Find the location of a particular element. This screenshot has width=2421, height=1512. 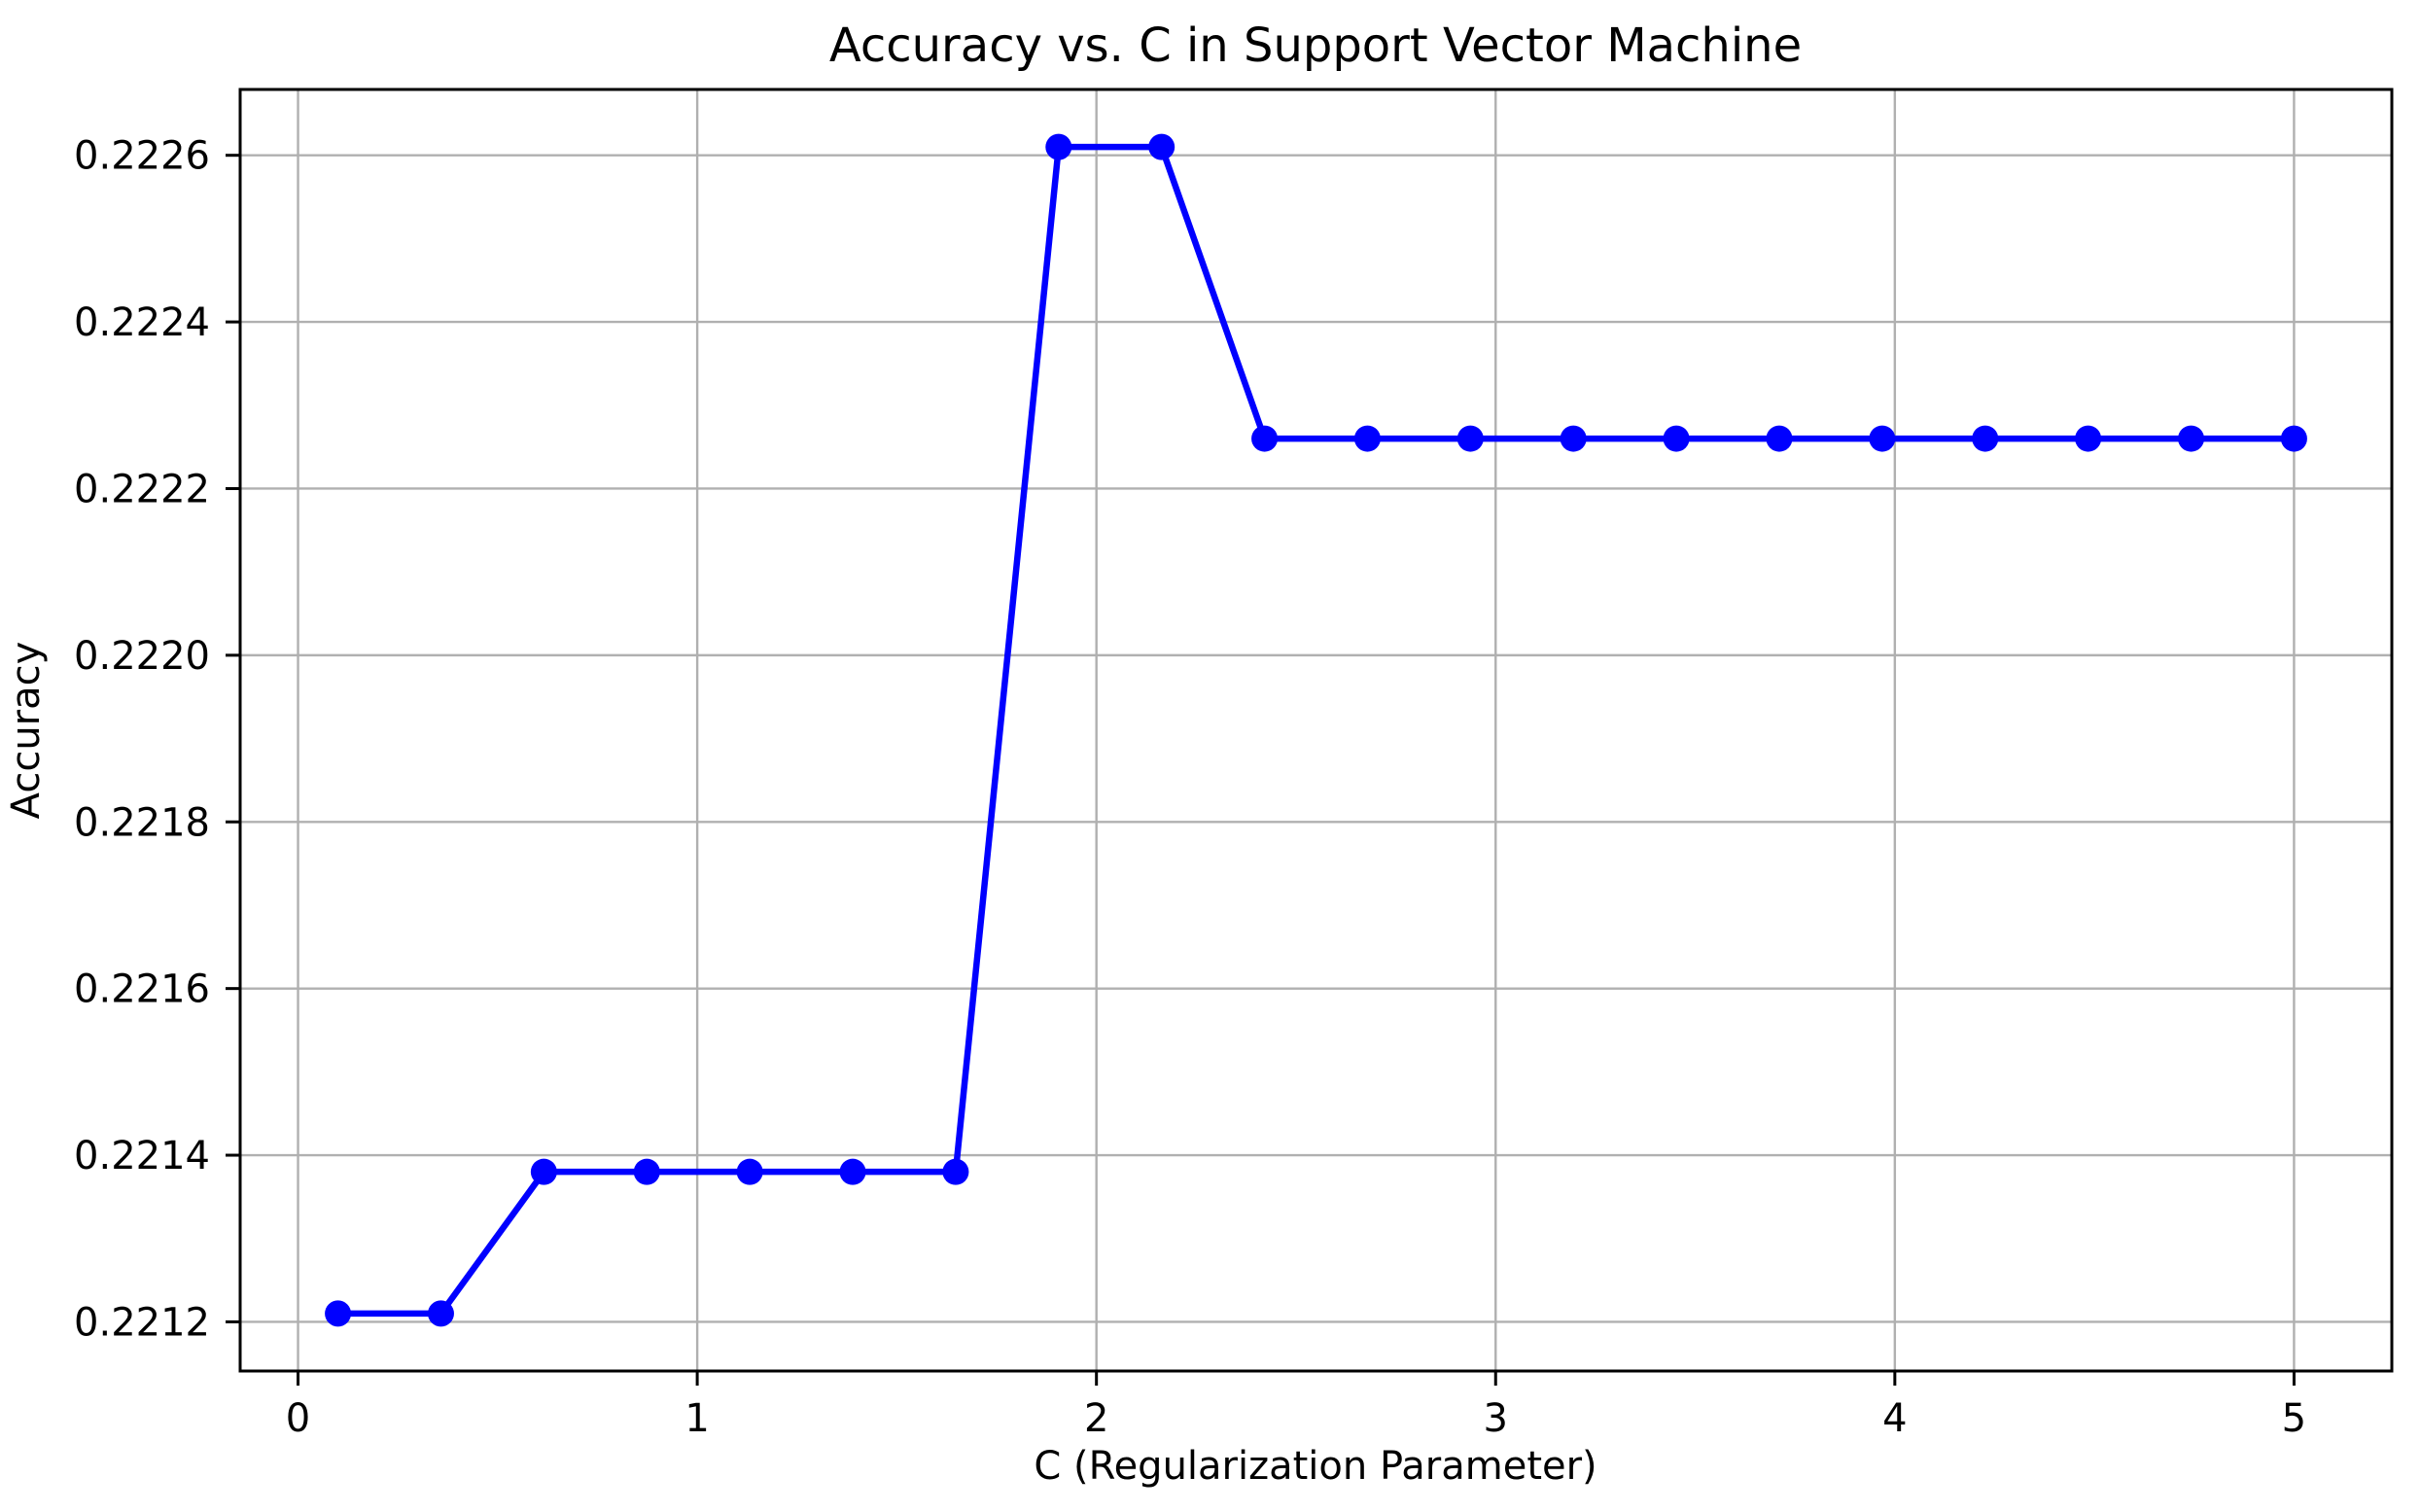

y-tick-label: 0.2222 is located at coordinates (142, 489).